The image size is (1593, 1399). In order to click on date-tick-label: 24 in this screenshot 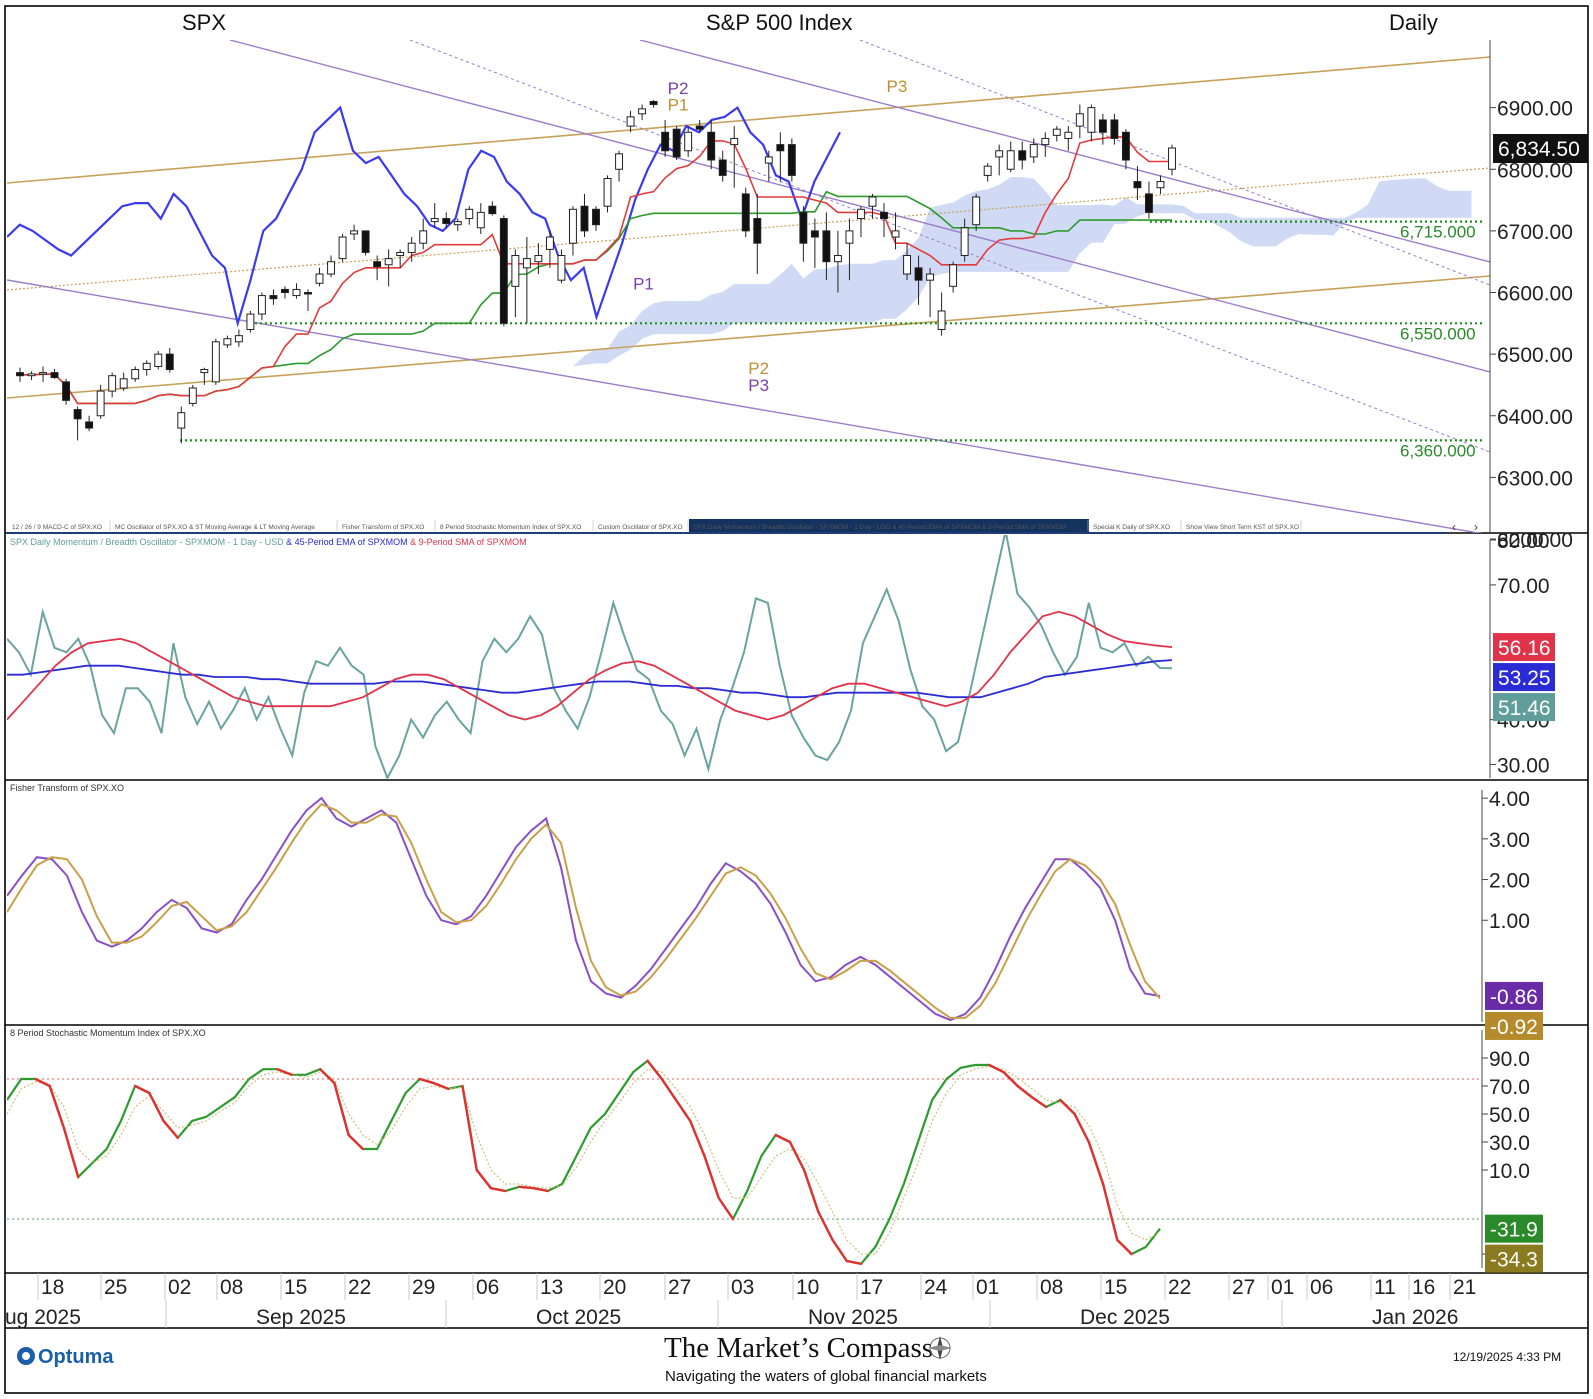, I will do `click(936, 1287)`.